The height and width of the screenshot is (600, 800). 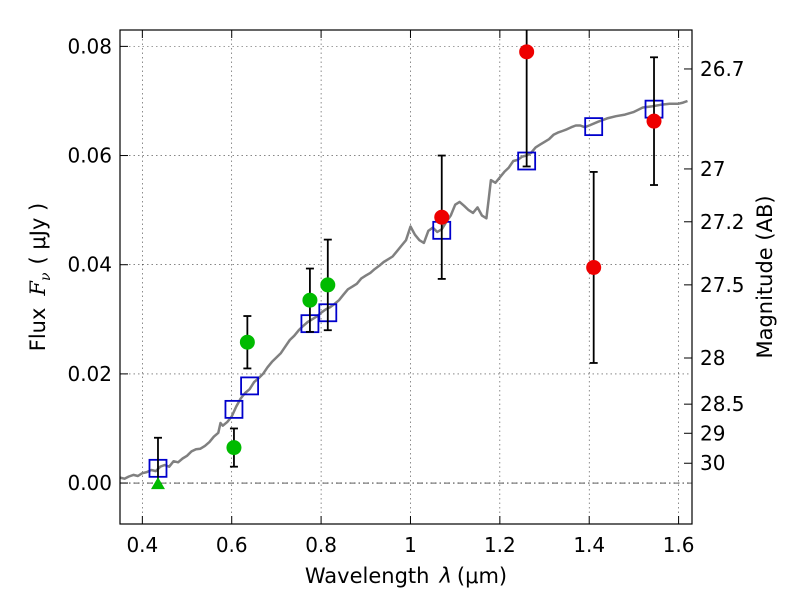 What do you see at coordinates (410, 545) in the screenshot?
I see `x-tick-label: 1` at bounding box center [410, 545].